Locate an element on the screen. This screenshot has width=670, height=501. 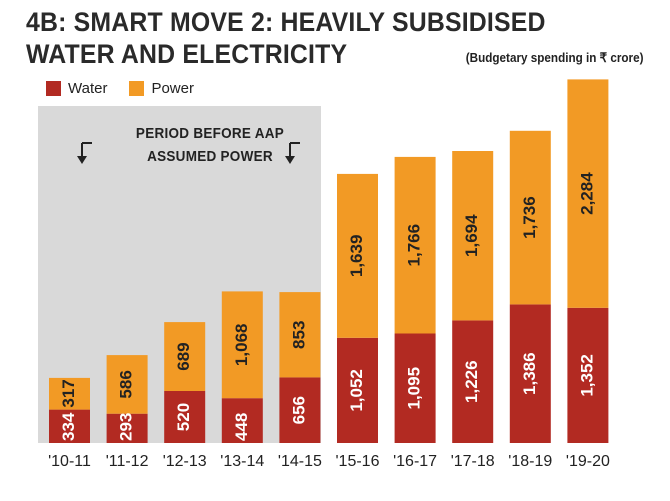
data-label-power: 1,694 is located at coordinates (471, 235).